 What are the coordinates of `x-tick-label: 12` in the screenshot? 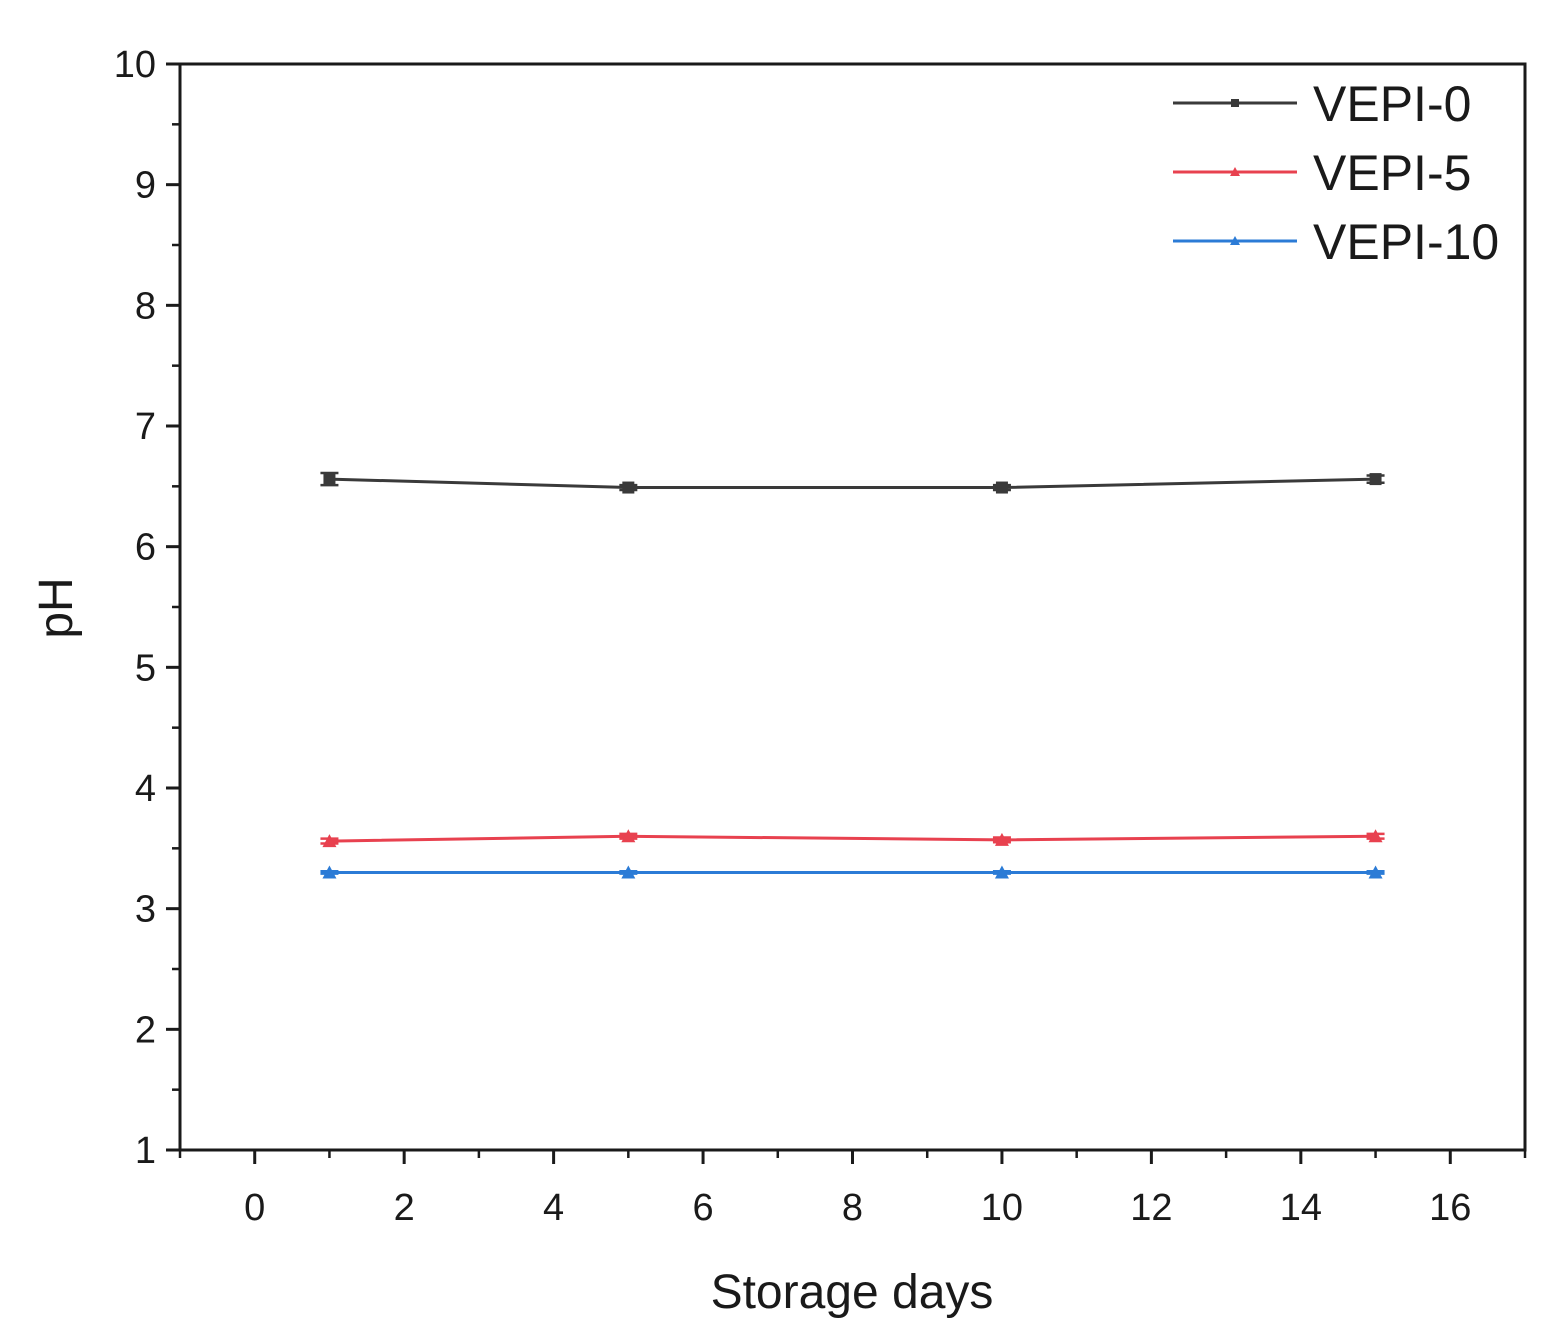 It's located at (1151, 1208).